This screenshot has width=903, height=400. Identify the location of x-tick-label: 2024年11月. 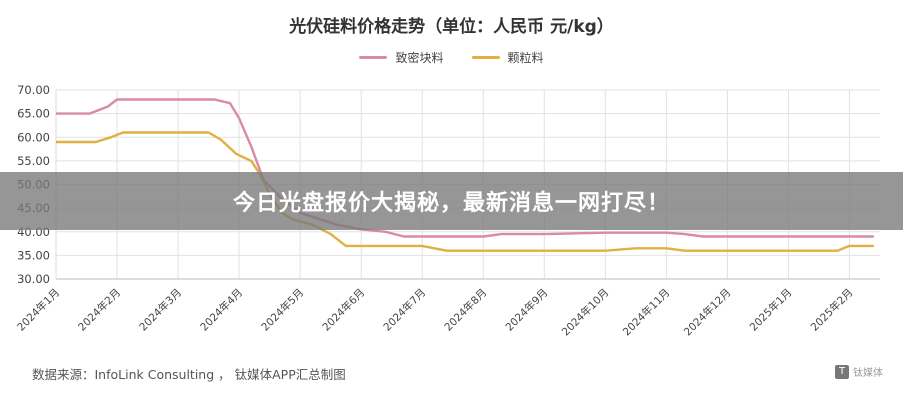
(646, 312).